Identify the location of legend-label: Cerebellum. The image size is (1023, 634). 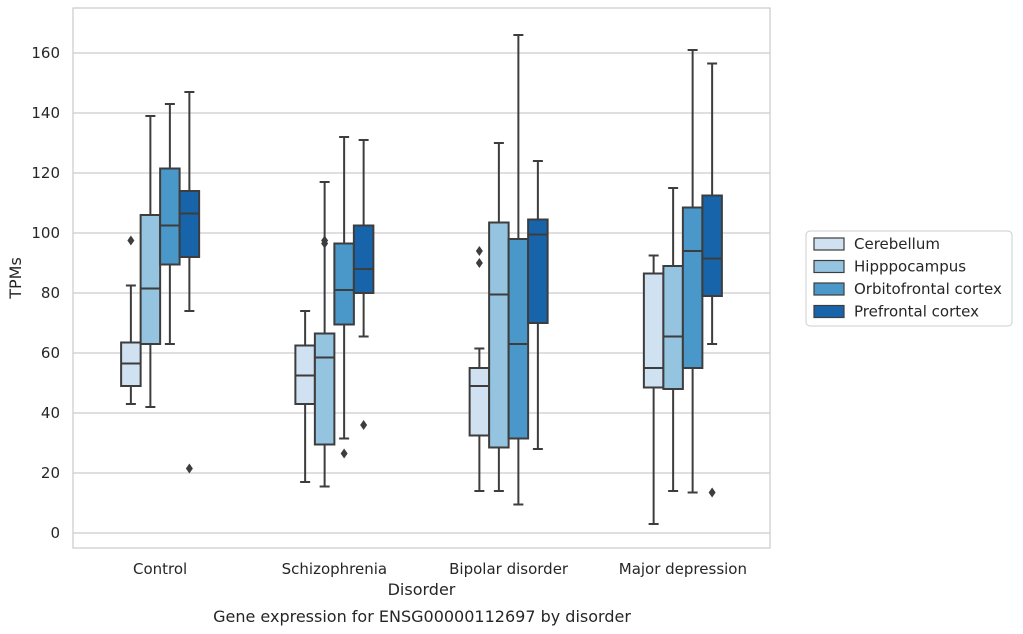
(897, 244).